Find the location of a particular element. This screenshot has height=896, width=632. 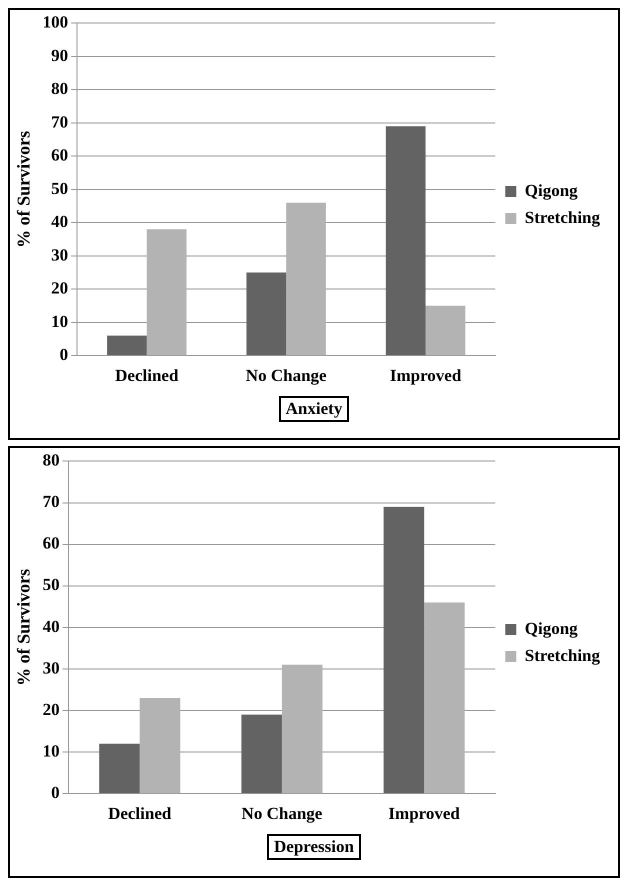

y-tick-label: 90 is located at coordinates (59, 55).